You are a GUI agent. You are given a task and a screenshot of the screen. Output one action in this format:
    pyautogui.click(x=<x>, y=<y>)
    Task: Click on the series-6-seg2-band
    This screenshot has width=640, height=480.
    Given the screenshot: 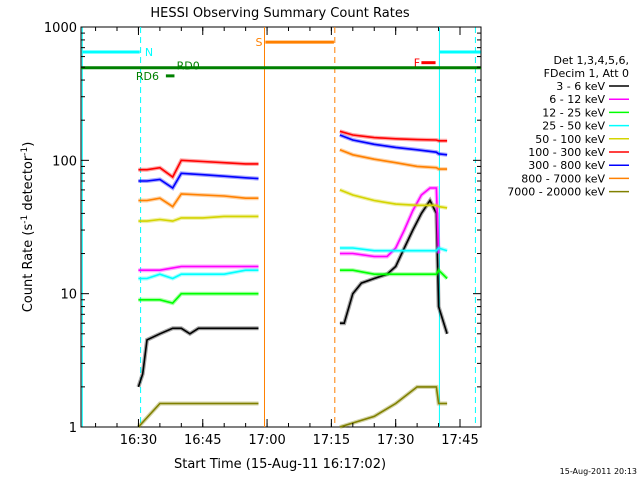 What is the action you would take?
    pyautogui.click(x=393, y=145)
    